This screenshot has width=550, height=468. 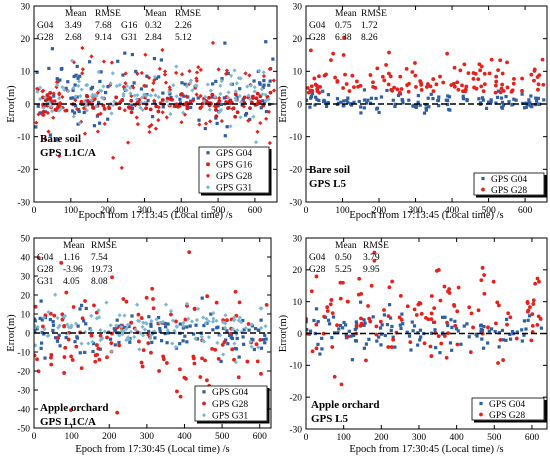 What do you see at coordinates (295, 203) in the screenshot?
I see `y-tick-label: -30` at bounding box center [295, 203].